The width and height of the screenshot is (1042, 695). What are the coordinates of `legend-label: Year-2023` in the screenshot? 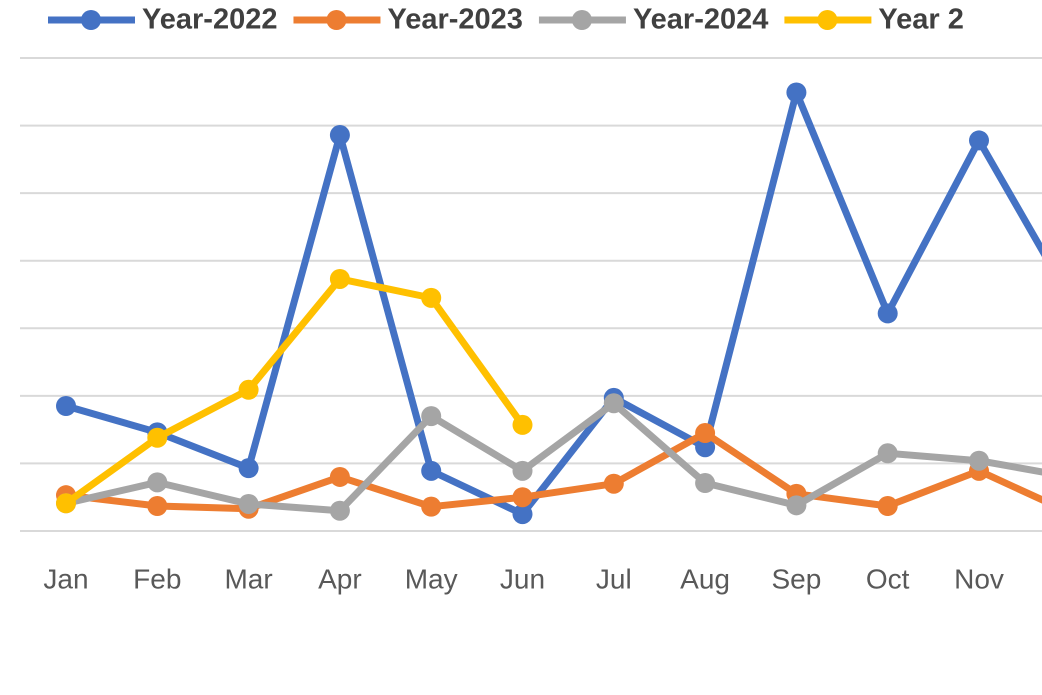 It's located at (454, 20).